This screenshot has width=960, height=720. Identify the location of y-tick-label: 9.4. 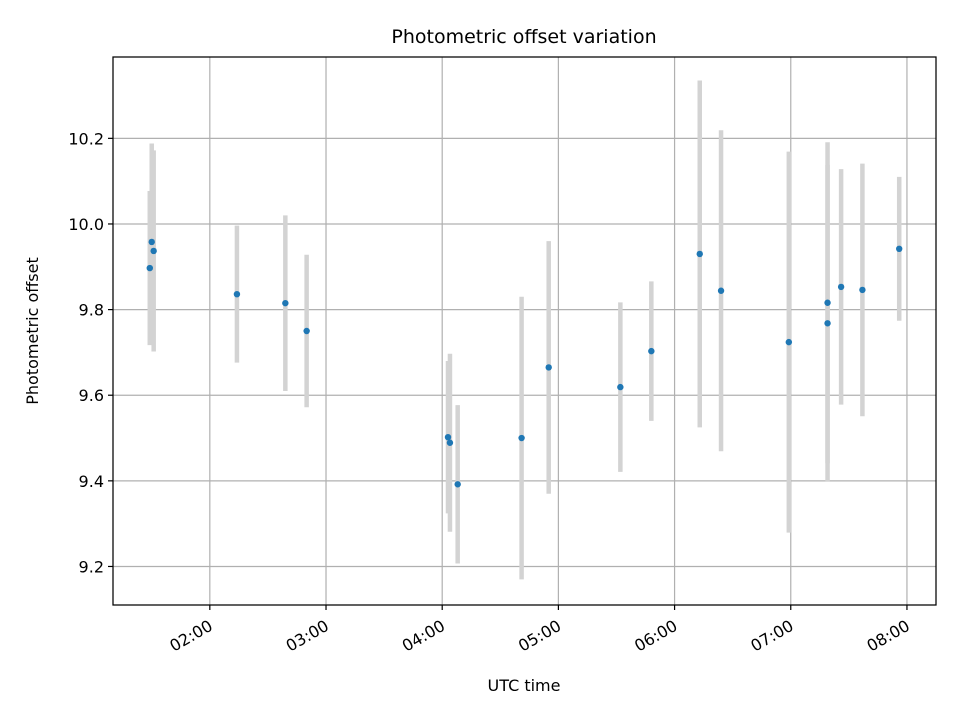
(91, 481).